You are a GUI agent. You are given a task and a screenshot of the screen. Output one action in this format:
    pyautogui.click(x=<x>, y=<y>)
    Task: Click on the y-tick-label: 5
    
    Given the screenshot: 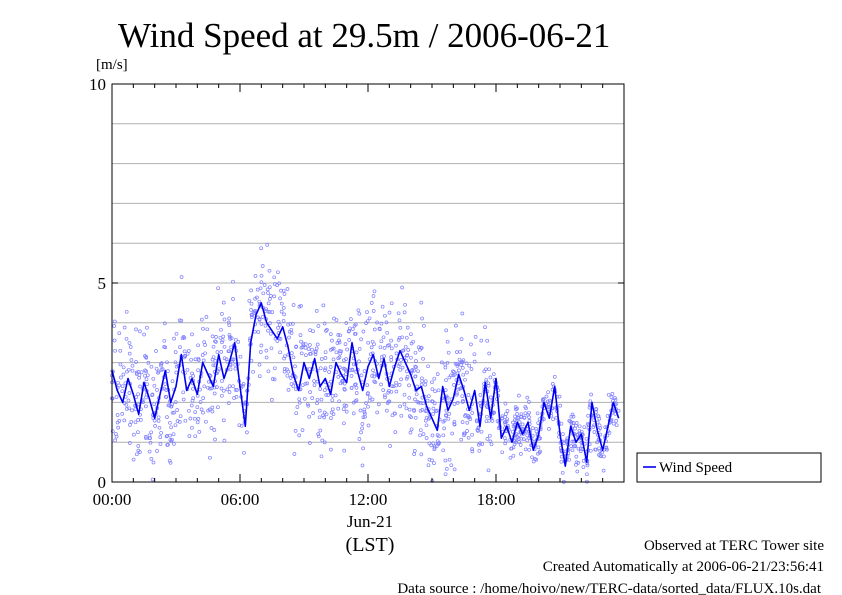 What is the action you would take?
    pyautogui.click(x=102, y=283)
    